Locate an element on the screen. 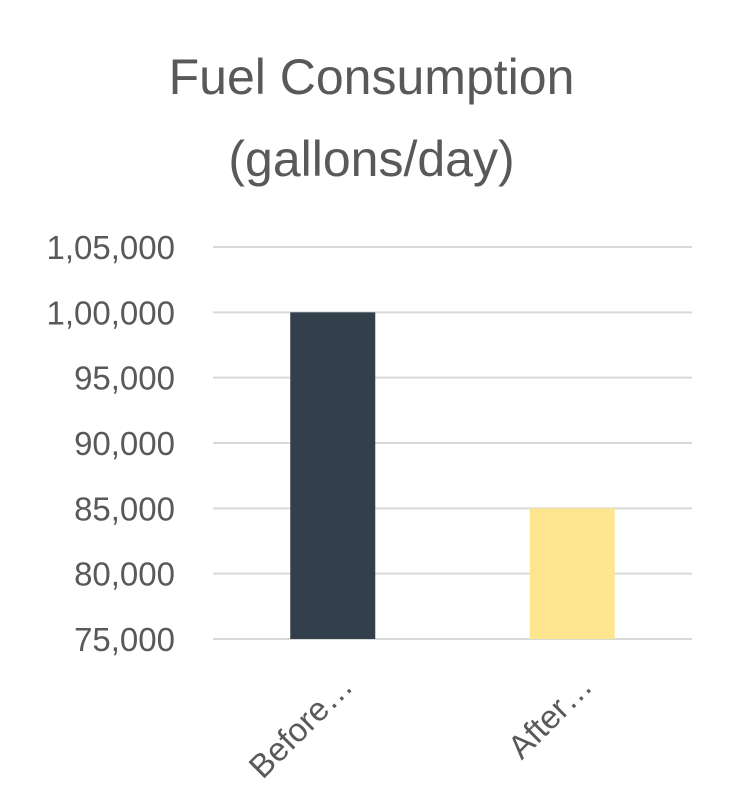 Image resolution: width=743 pixels, height=811 pixels. chart-title-line-1: Fuel Consumption is located at coordinates (371, 77).